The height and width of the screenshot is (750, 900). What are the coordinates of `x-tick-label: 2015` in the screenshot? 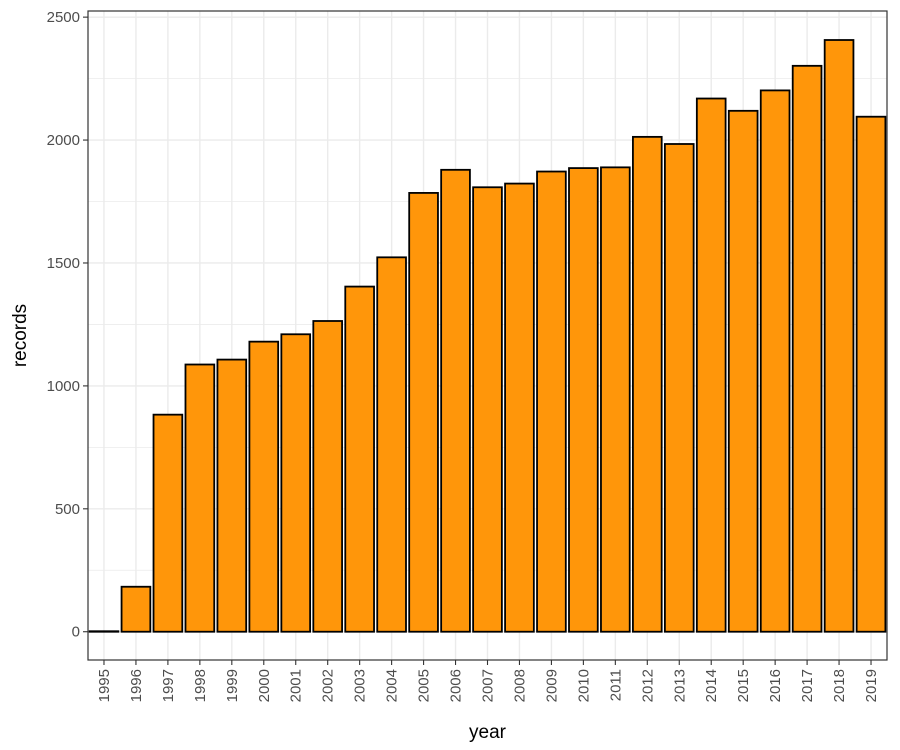 It's located at (743, 685).